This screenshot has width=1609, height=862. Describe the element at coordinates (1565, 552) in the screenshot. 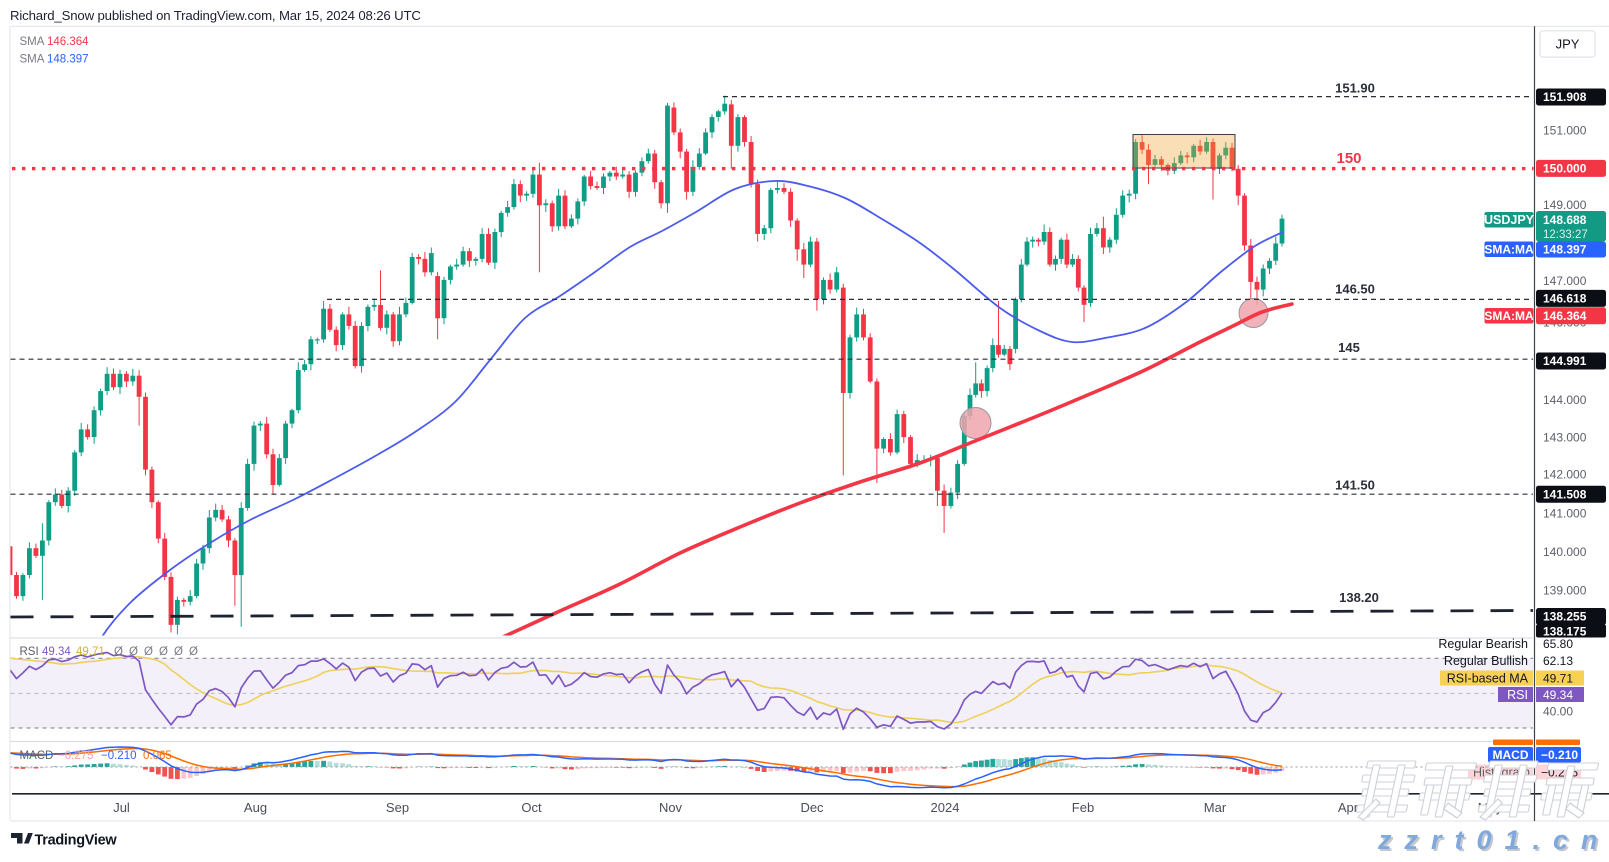

I see `svg-text: 140.000` at that location.